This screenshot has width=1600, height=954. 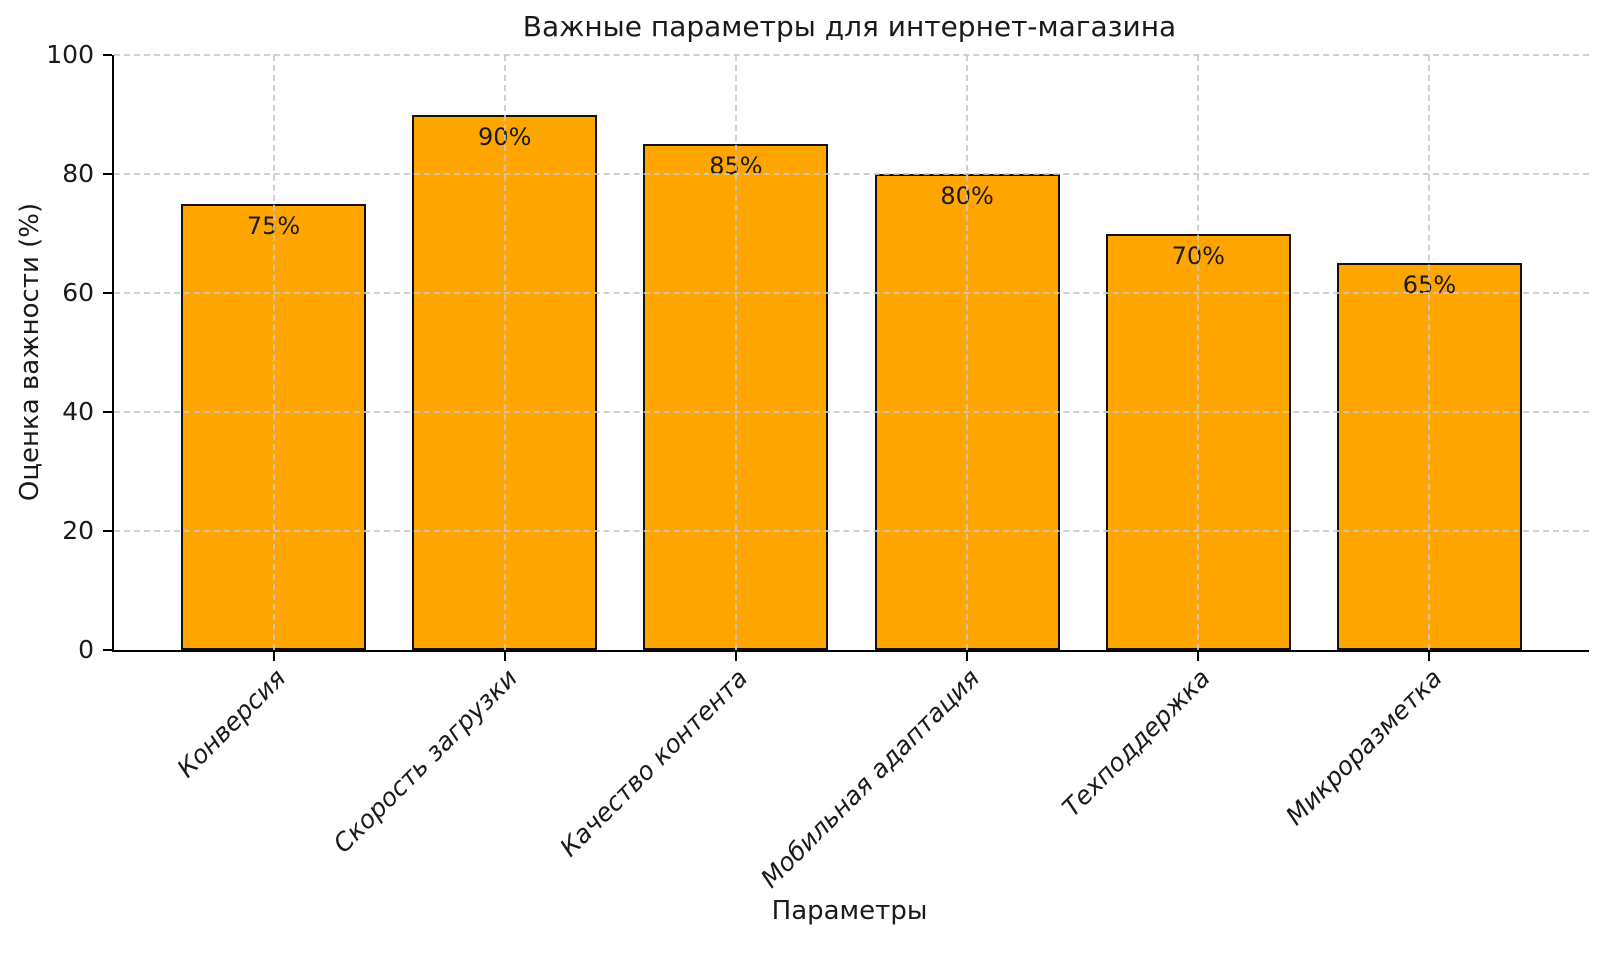 I want to click on bar-5: 70%, so click(x=1198, y=441).